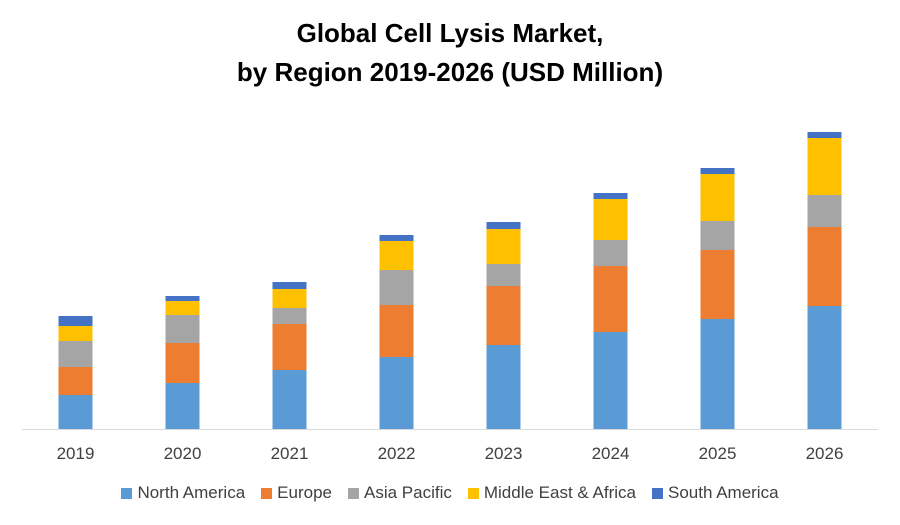  I want to click on x-tick-label: 2024, so click(611, 453).